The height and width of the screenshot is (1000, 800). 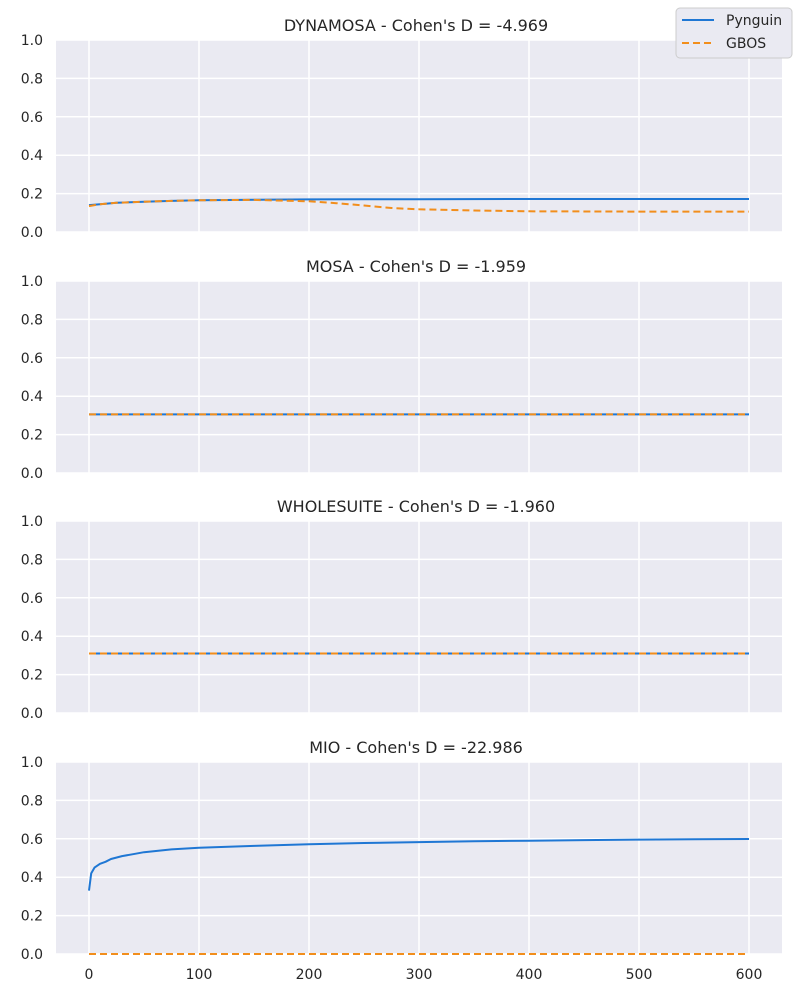 What do you see at coordinates (416, 506) in the screenshot?
I see `subplot-title: WHOLESUITE - Cohen's D = -1.960` at bounding box center [416, 506].